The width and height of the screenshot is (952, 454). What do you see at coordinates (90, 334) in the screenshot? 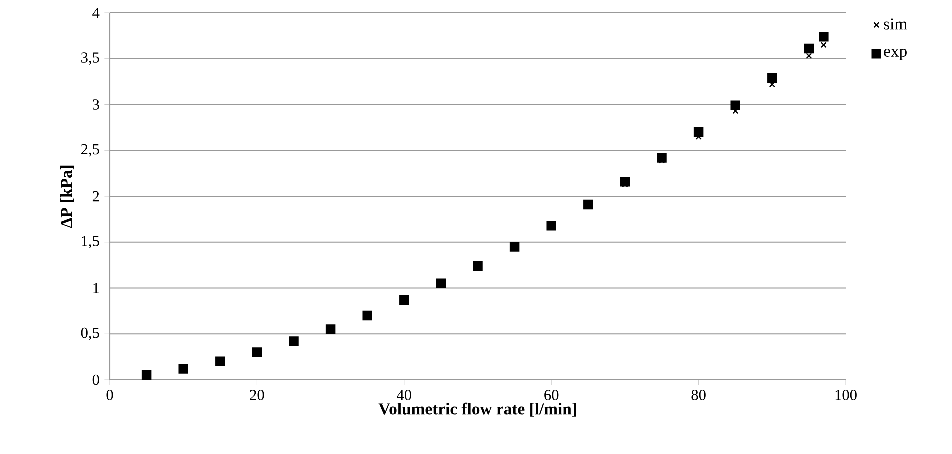
I see `y-tick-label: 0,5` at bounding box center [90, 334].